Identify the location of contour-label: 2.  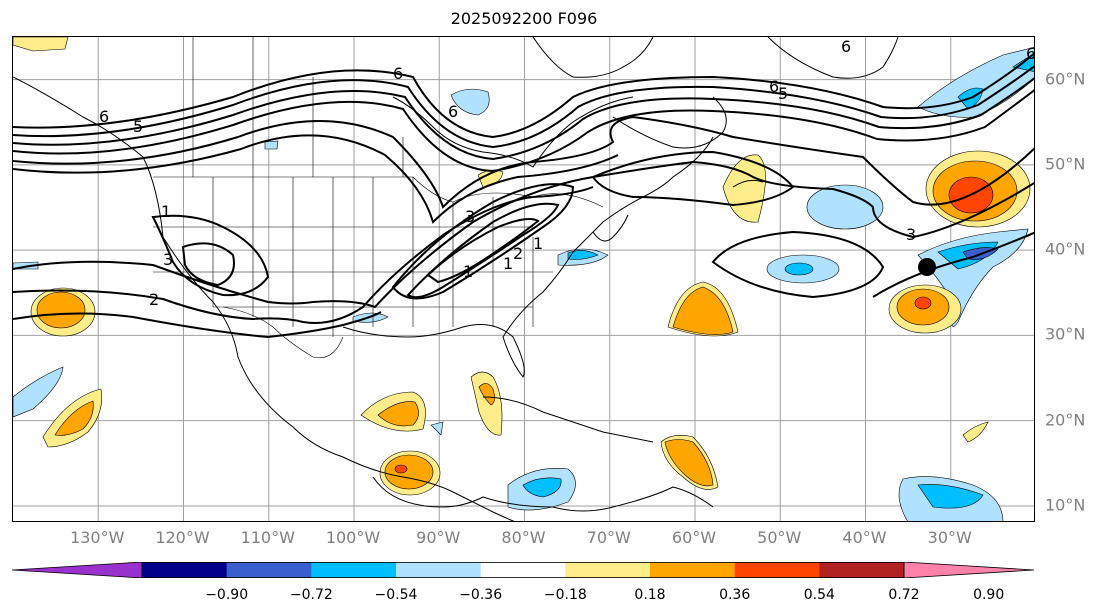
(154, 299).